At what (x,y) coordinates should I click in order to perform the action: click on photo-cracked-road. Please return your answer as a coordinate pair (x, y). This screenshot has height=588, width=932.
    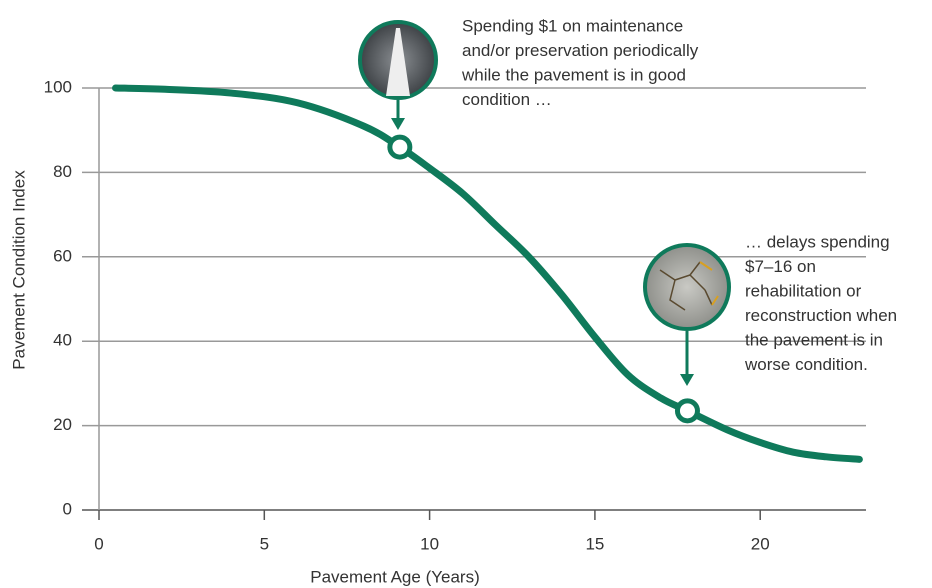
    Looking at the image, I should click on (687, 287).